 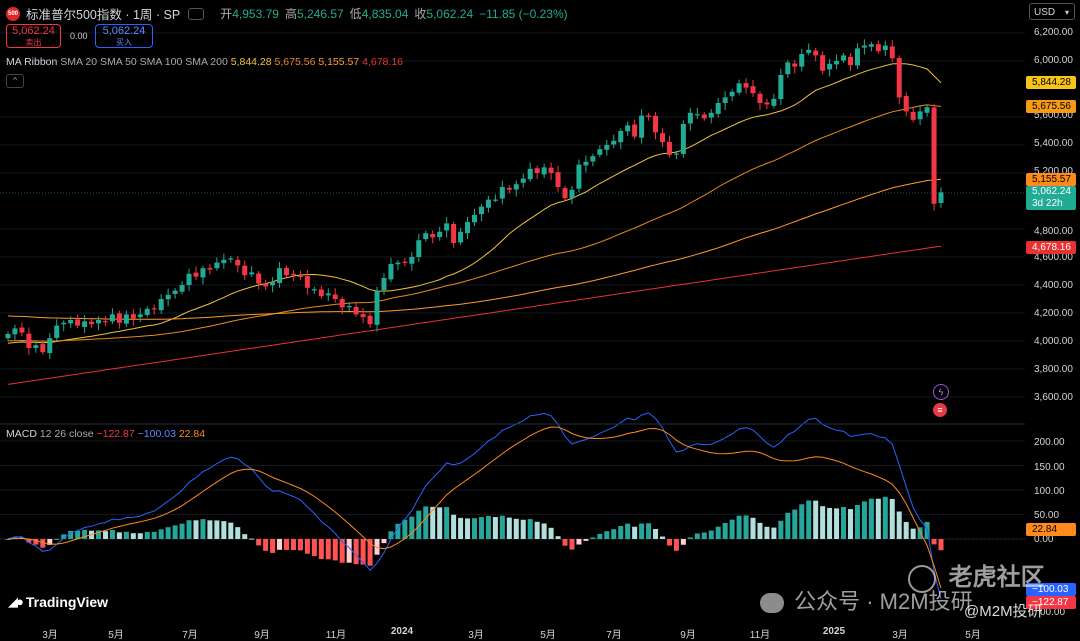 What do you see at coordinates (1053, 341) in the screenshot?
I see `price-tick: 4,000.00` at bounding box center [1053, 341].